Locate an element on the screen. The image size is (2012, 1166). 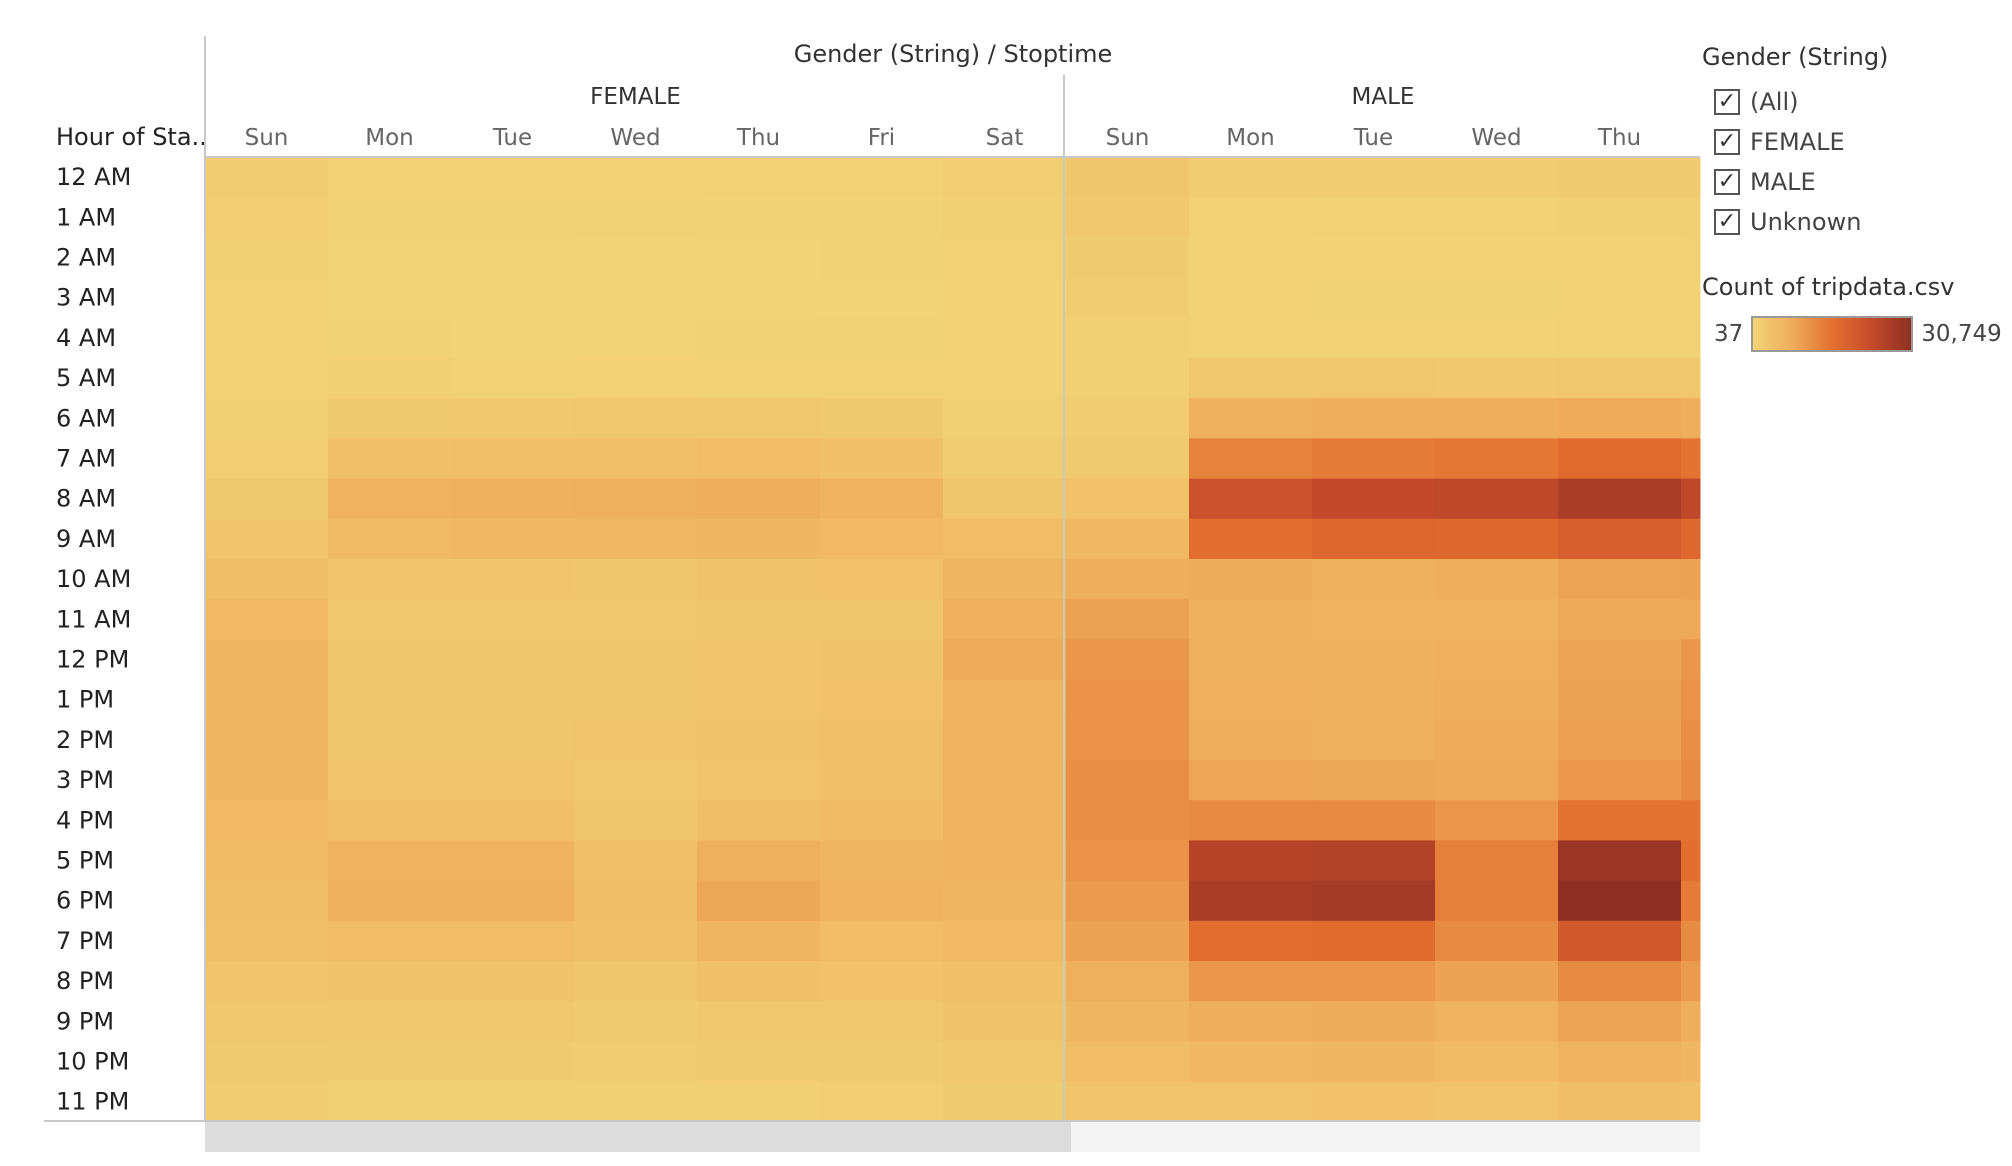
filter-item-male: ✓ MALE is located at coordinates (1852, 182).